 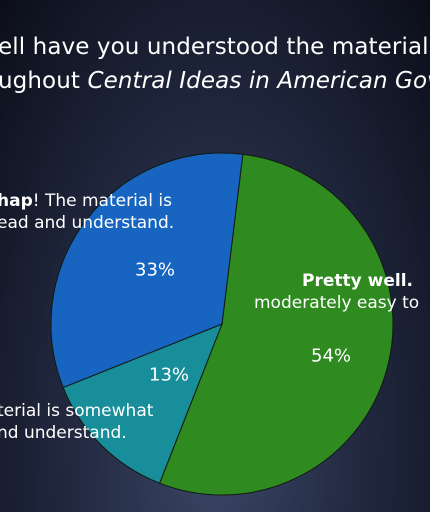 I want to click on label-bottom-slice: terial is somewhat nd understand., so click(x=77, y=422).